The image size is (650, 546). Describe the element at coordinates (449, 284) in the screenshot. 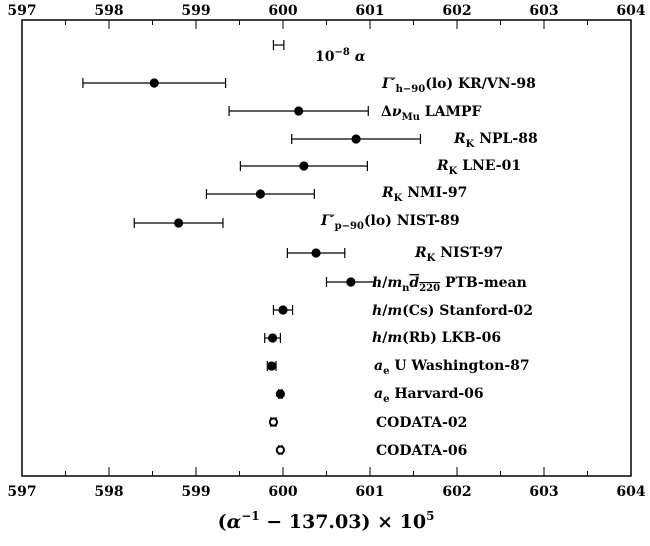

I see `row-label-9: h/mnd220 PTB-mean` at that location.